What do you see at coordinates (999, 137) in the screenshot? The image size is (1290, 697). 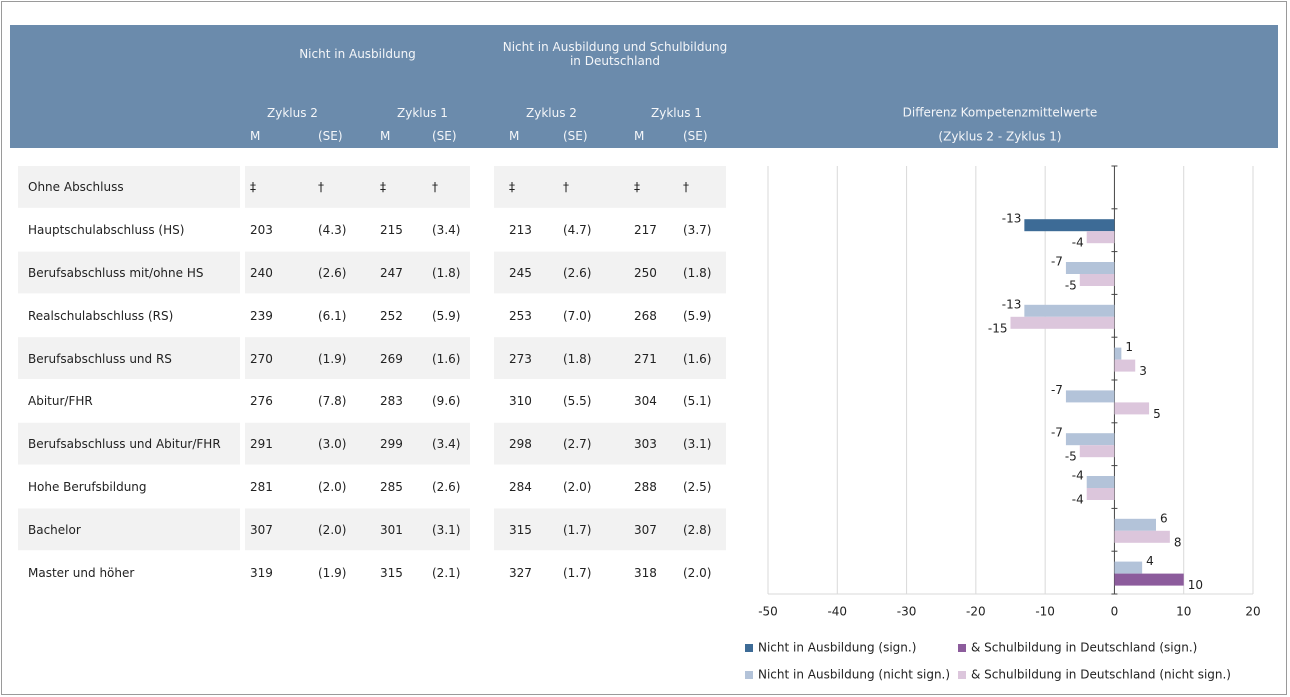 I see `chart-subtitle: (Zyklus 2 - Zyklus 1)` at bounding box center [999, 137].